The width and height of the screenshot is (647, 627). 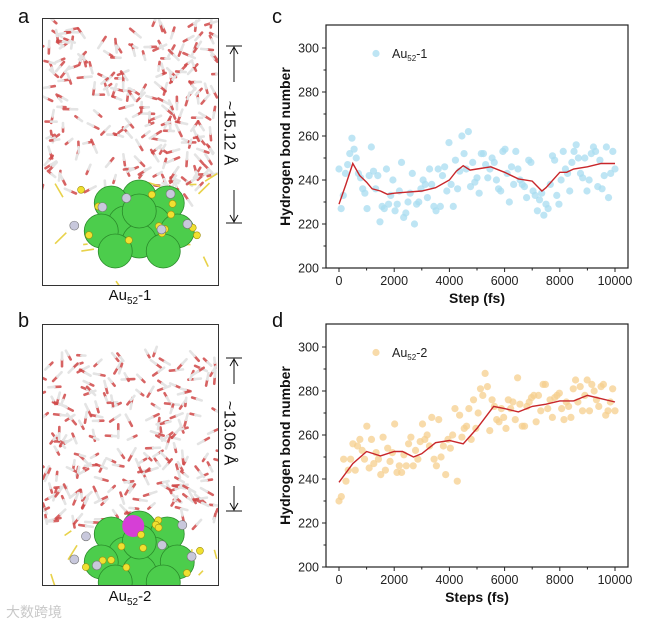 I want to click on dimension-arrow-a, so click(x=234, y=134).